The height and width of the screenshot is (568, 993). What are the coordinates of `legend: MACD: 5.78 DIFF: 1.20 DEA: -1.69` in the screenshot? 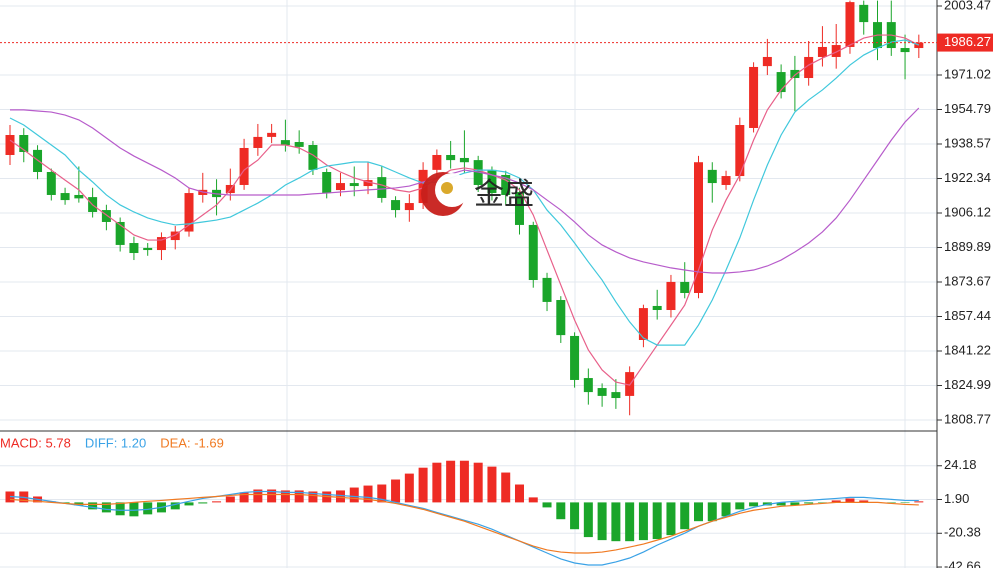 It's located at (112, 442).